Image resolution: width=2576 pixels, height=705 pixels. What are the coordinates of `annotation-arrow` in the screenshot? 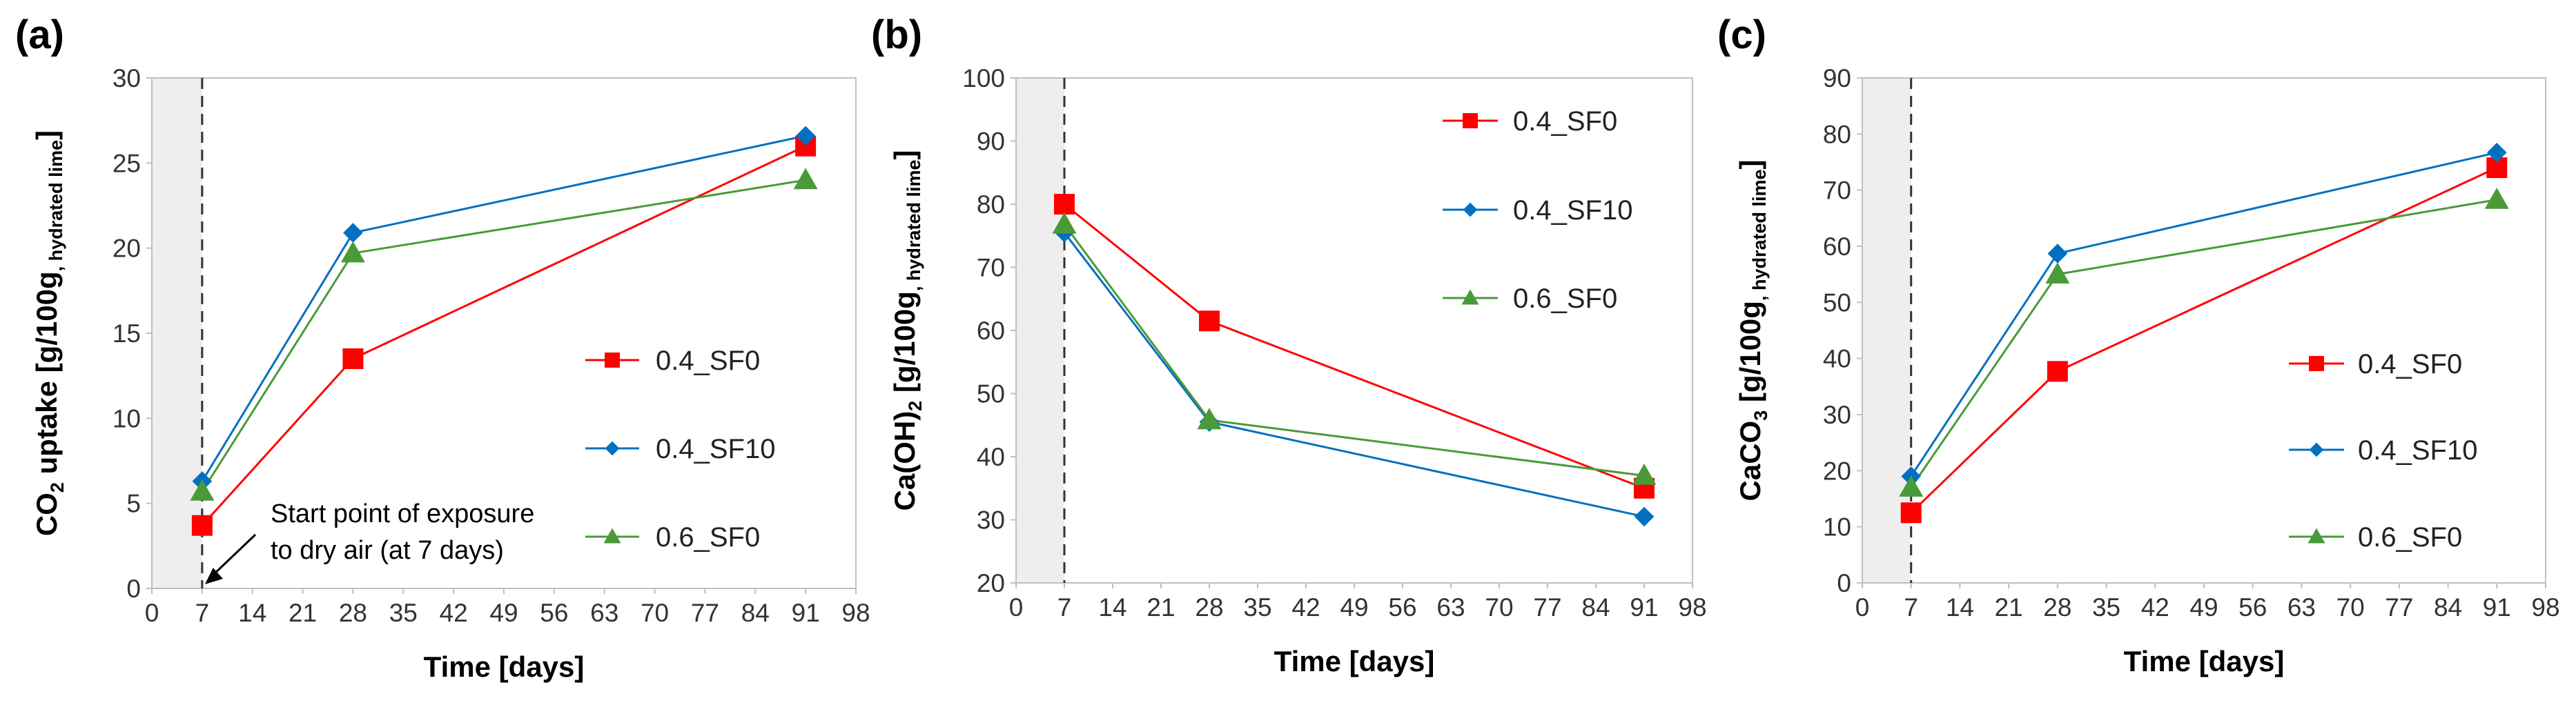 It's located at (232, 557).